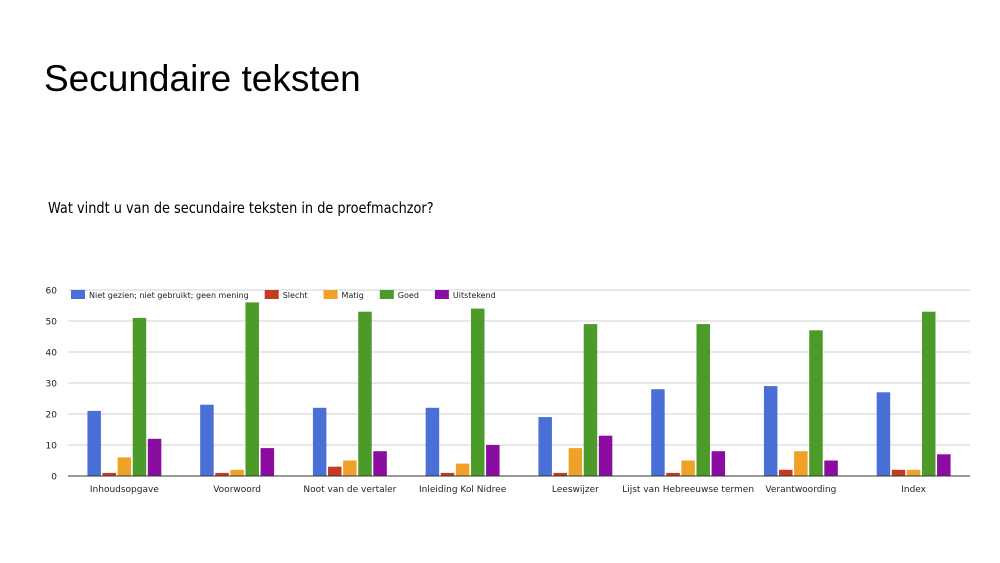  I want to click on slide-title: Secundaire teksten, so click(202, 78).